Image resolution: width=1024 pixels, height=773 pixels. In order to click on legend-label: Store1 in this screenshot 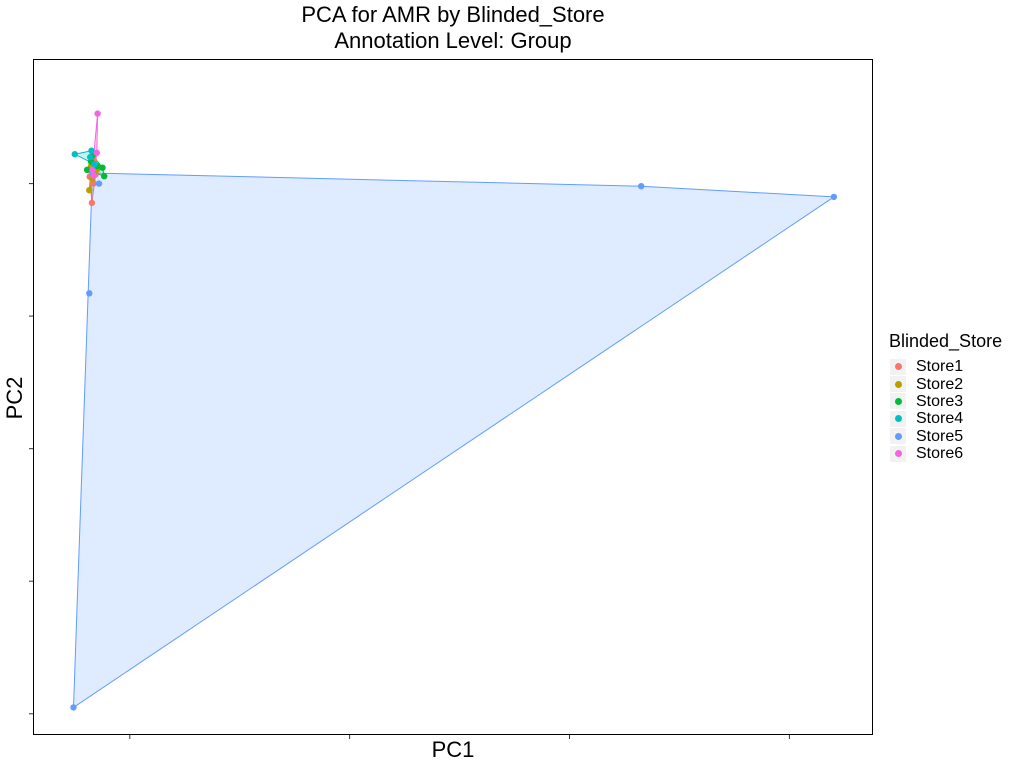, I will do `click(940, 367)`.